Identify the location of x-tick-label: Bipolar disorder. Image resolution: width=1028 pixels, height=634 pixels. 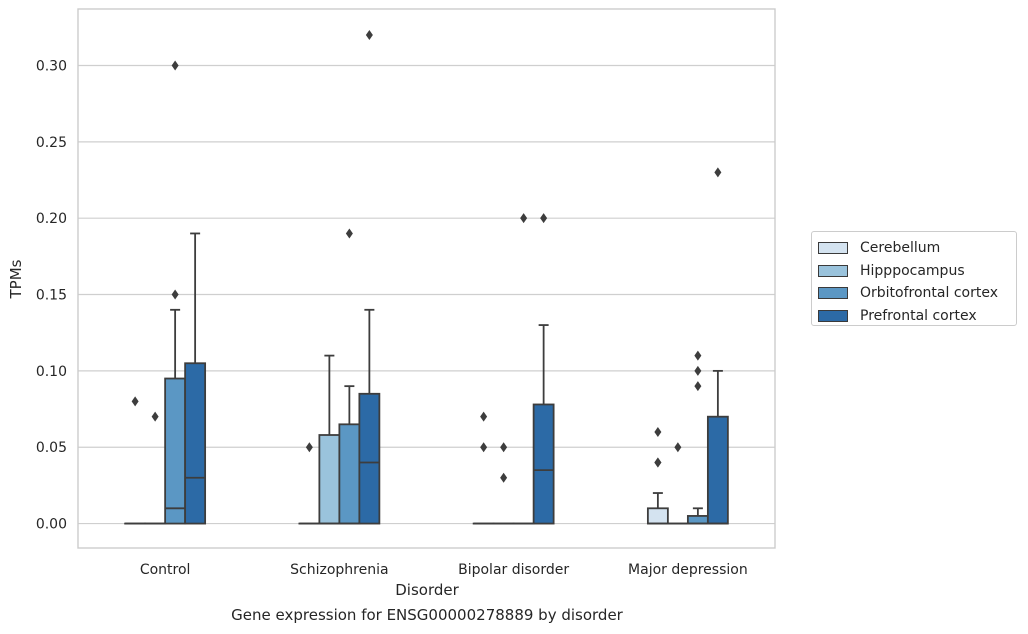
(513, 570).